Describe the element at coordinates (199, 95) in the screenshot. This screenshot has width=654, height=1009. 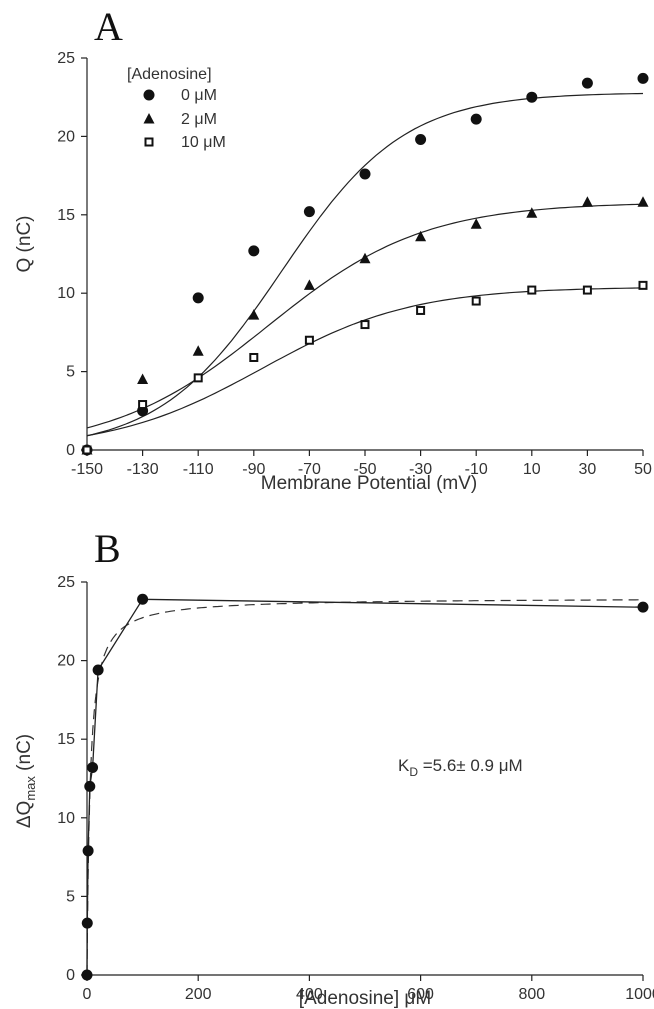
I see `legend-label: 0 μM` at that location.